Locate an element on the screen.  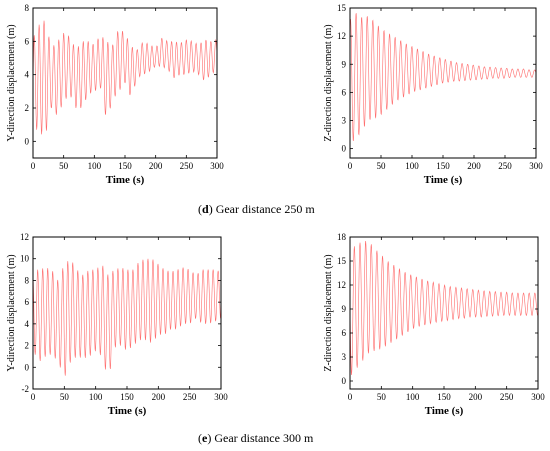
plot-frame is located at coordinates (127, 313).